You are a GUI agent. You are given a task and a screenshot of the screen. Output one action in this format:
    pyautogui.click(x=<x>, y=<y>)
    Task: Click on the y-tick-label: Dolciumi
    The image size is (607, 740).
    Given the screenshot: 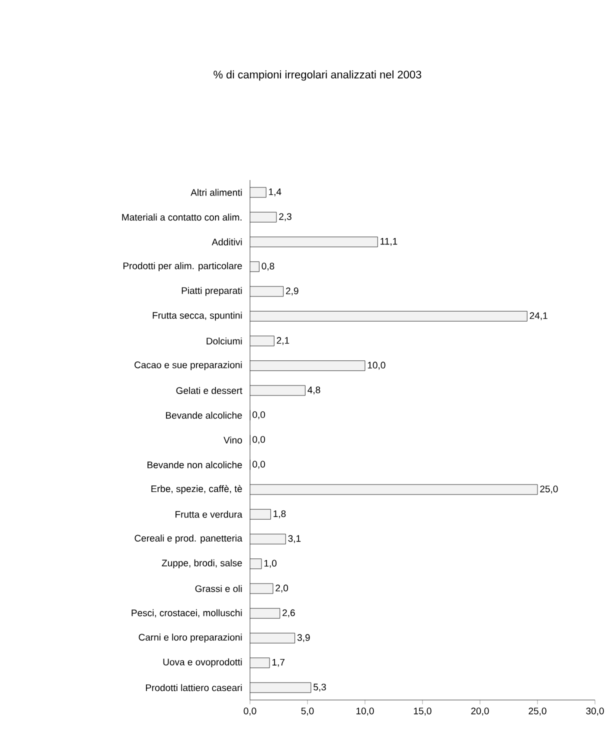 What is the action you would take?
    pyautogui.click(x=224, y=340)
    